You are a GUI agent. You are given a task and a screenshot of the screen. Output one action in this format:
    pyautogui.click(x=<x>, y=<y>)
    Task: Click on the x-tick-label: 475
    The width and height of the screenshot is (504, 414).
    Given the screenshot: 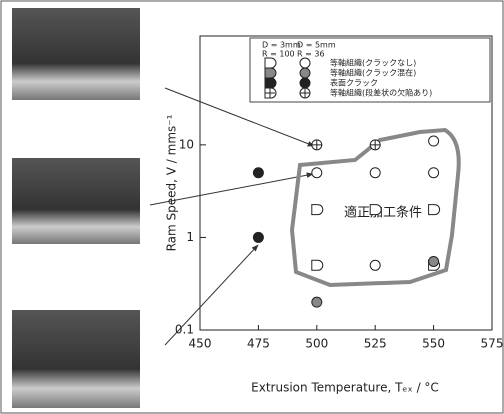 What is the action you would take?
    pyautogui.click(x=258, y=344)
    